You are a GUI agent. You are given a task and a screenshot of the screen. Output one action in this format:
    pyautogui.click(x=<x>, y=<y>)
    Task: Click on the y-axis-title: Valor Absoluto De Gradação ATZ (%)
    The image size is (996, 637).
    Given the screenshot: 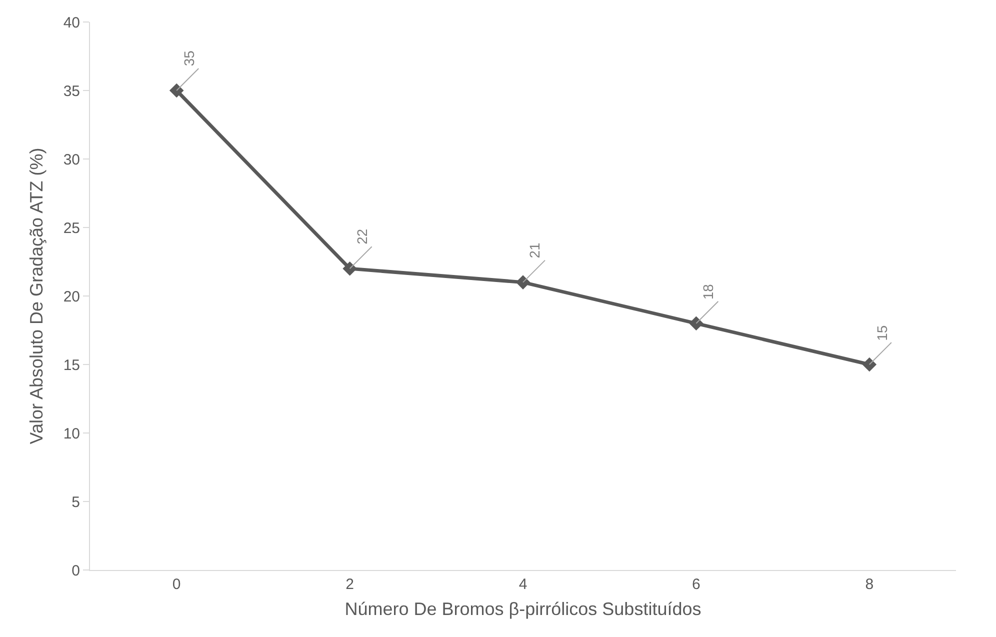 What is the action you would take?
    pyautogui.click(x=36, y=296)
    